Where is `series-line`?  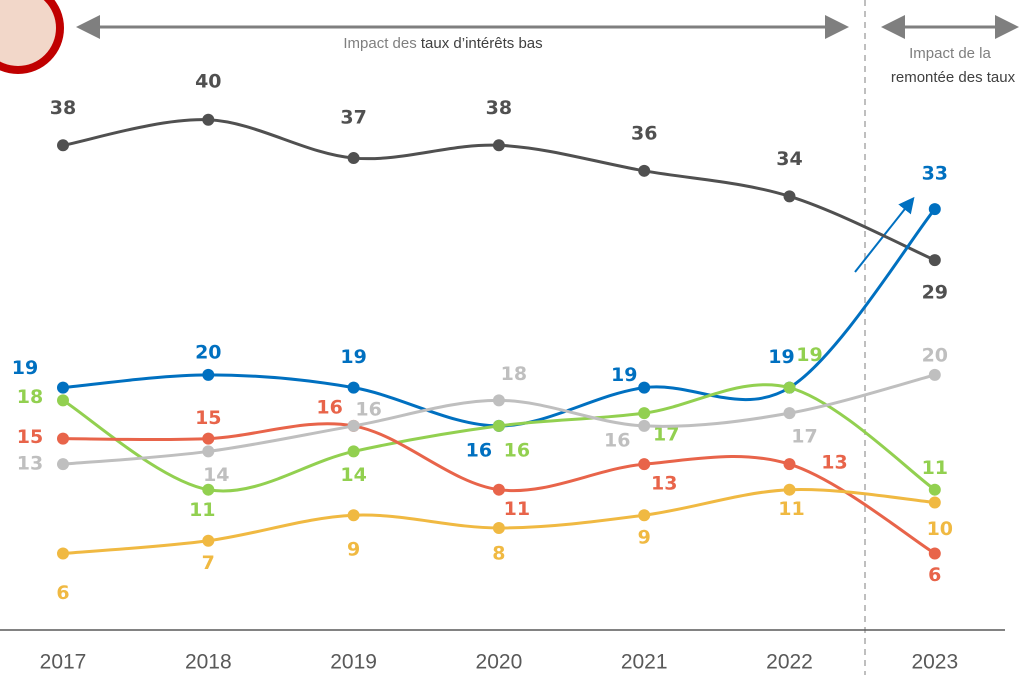 series-line is located at coordinates (499, 419).